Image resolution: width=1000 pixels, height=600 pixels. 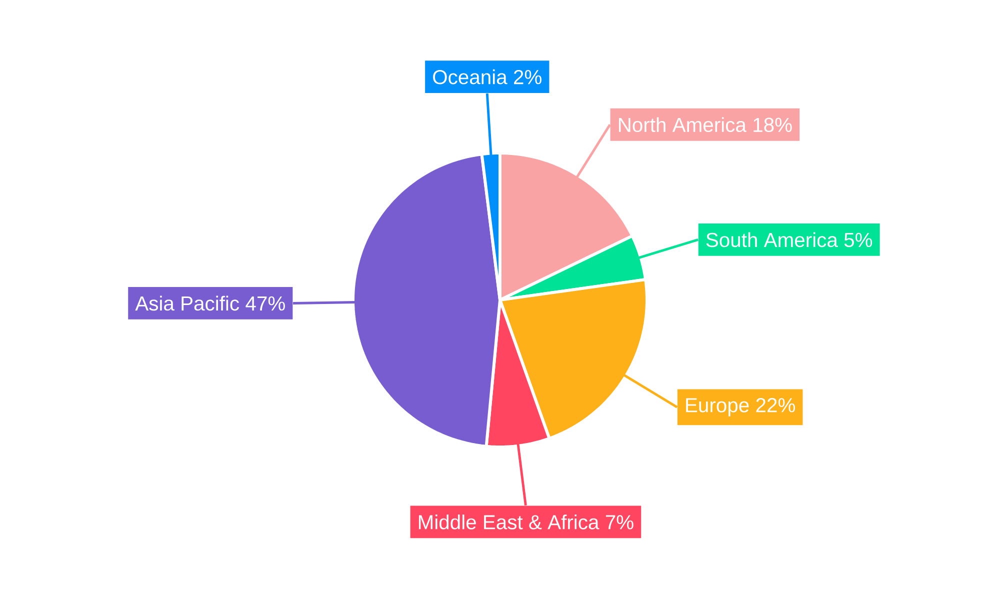 What do you see at coordinates (773, 125) in the screenshot?
I see `data-label: 18%` at bounding box center [773, 125].